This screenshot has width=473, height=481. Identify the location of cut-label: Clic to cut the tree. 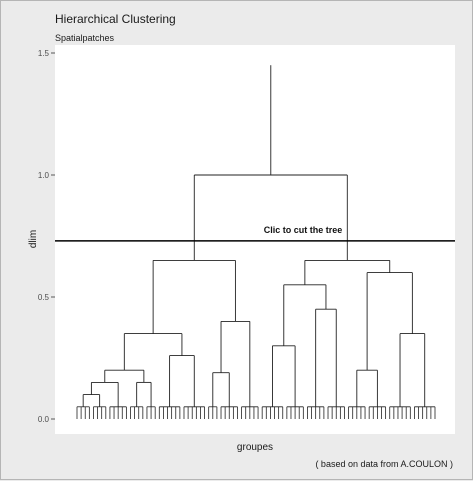
(303, 230).